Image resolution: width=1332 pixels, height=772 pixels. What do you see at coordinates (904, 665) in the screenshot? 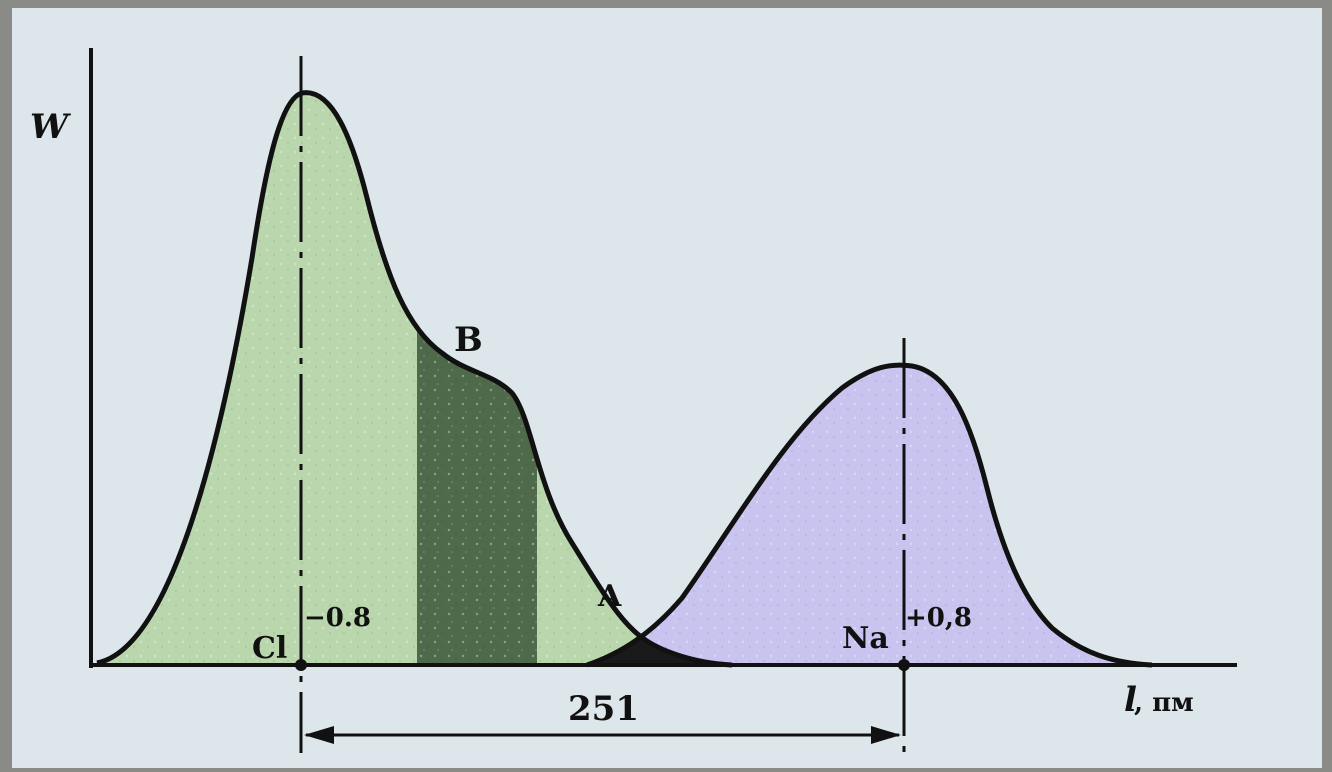
I see `na-nucleus-point` at bounding box center [904, 665].